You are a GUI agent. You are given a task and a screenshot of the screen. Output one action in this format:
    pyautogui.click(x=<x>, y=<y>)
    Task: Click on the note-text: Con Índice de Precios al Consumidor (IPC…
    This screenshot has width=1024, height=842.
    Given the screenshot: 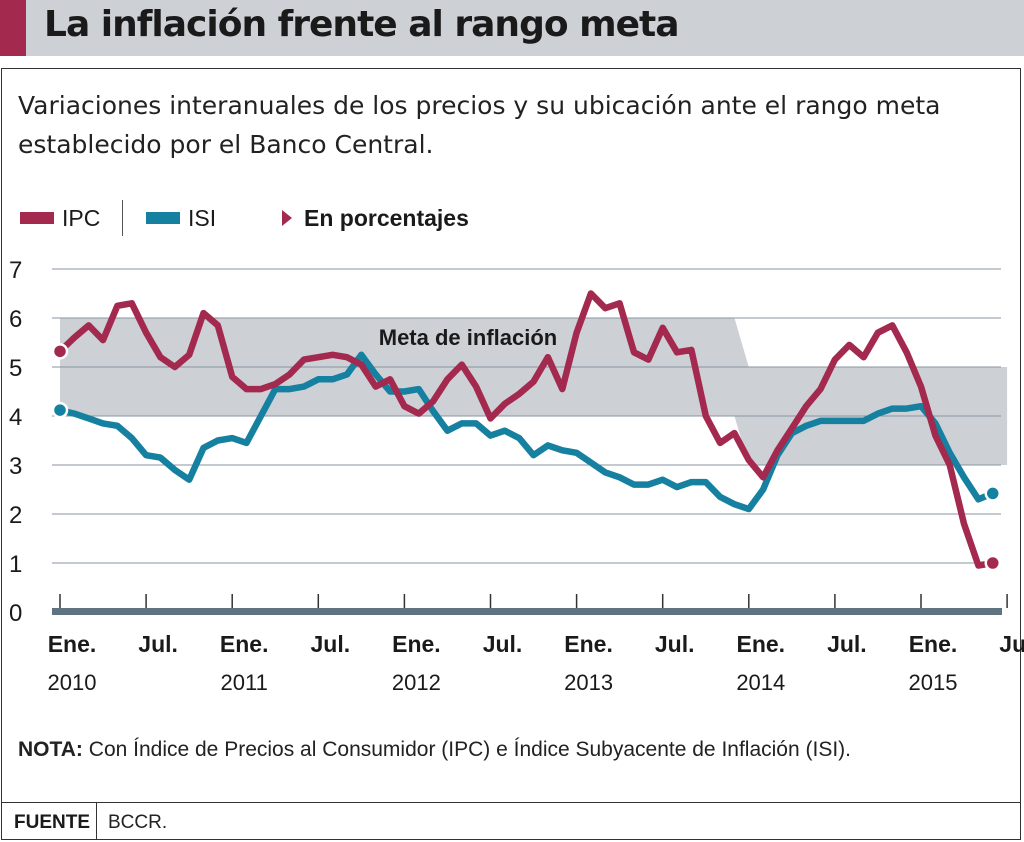 What is the action you would take?
    pyautogui.click(x=466, y=749)
    